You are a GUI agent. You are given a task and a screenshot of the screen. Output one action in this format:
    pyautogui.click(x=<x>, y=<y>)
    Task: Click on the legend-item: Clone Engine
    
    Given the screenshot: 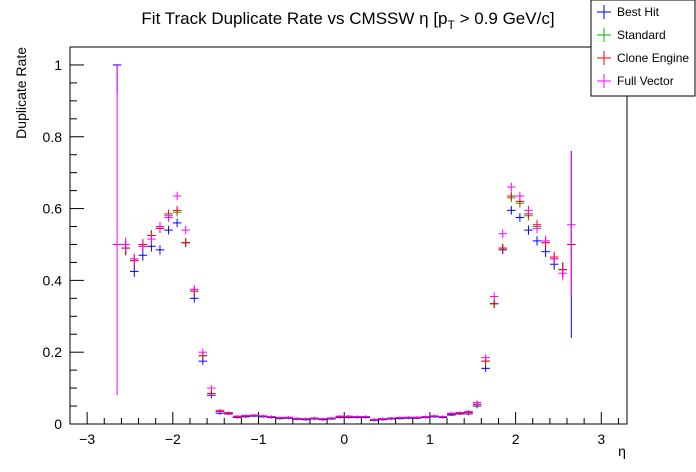 What is the action you would take?
    pyautogui.click(x=643, y=58)
    